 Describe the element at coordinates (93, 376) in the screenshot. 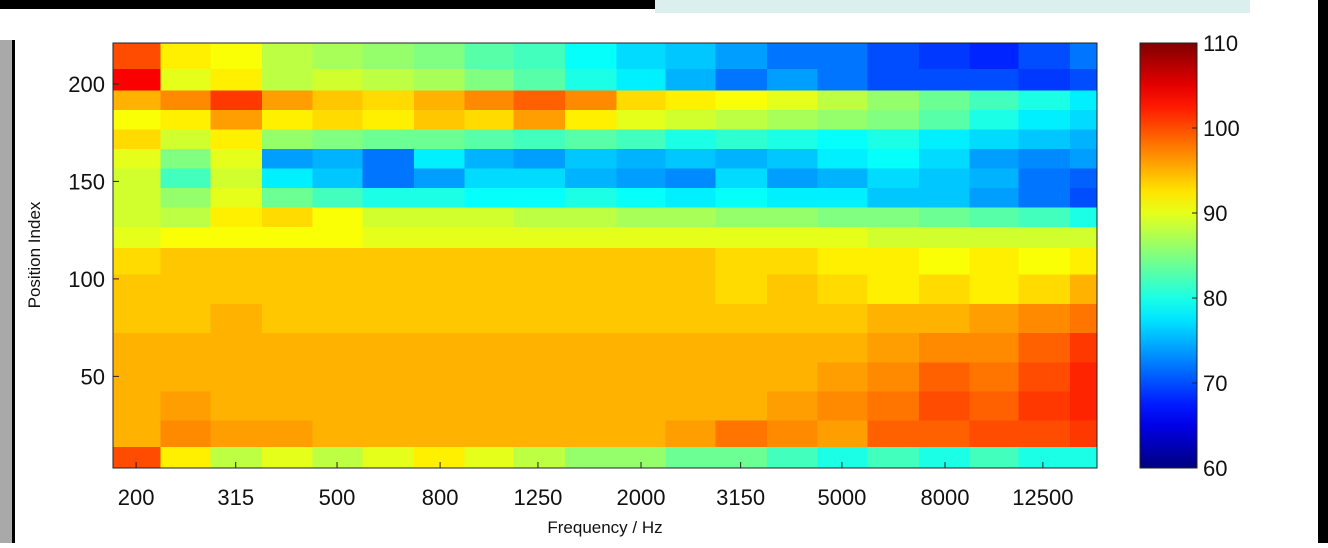

I see `y-tick-label: 50` at that location.